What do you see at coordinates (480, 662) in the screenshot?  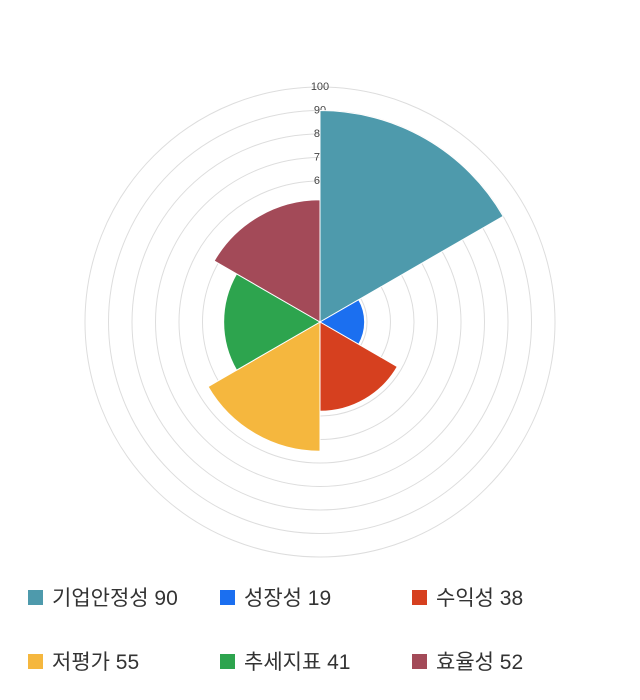 I see `legend-label: 효율성 52` at bounding box center [480, 662].